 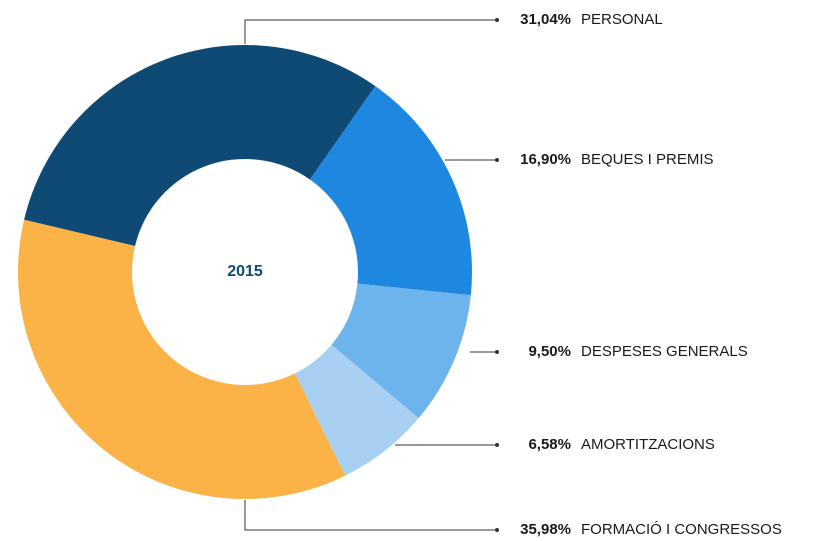 What do you see at coordinates (648, 444) in the screenshot?
I see `category-label: AMORTITZACIONS` at bounding box center [648, 444].